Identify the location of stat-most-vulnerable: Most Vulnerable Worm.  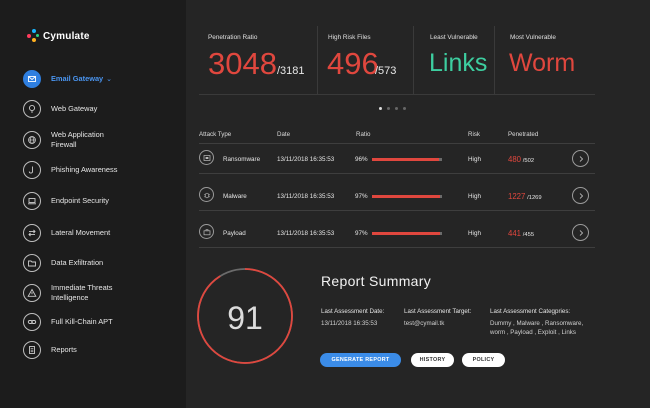
(545, 60).